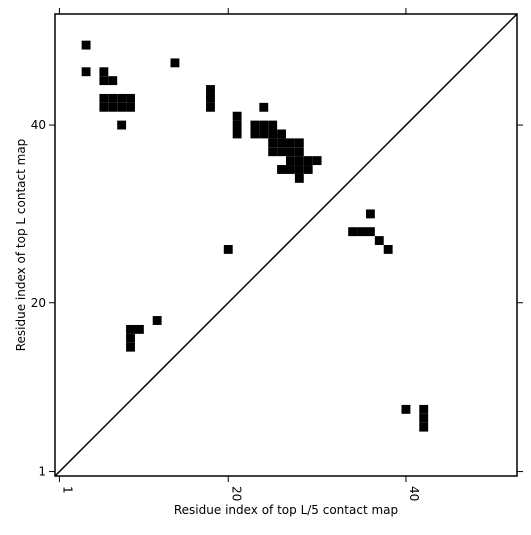 The image size is (531, 535). What do you see at coordinates (42, 472) in the screenshot?
I see `y-tick-label: 1` at bounding box center [42, 472].